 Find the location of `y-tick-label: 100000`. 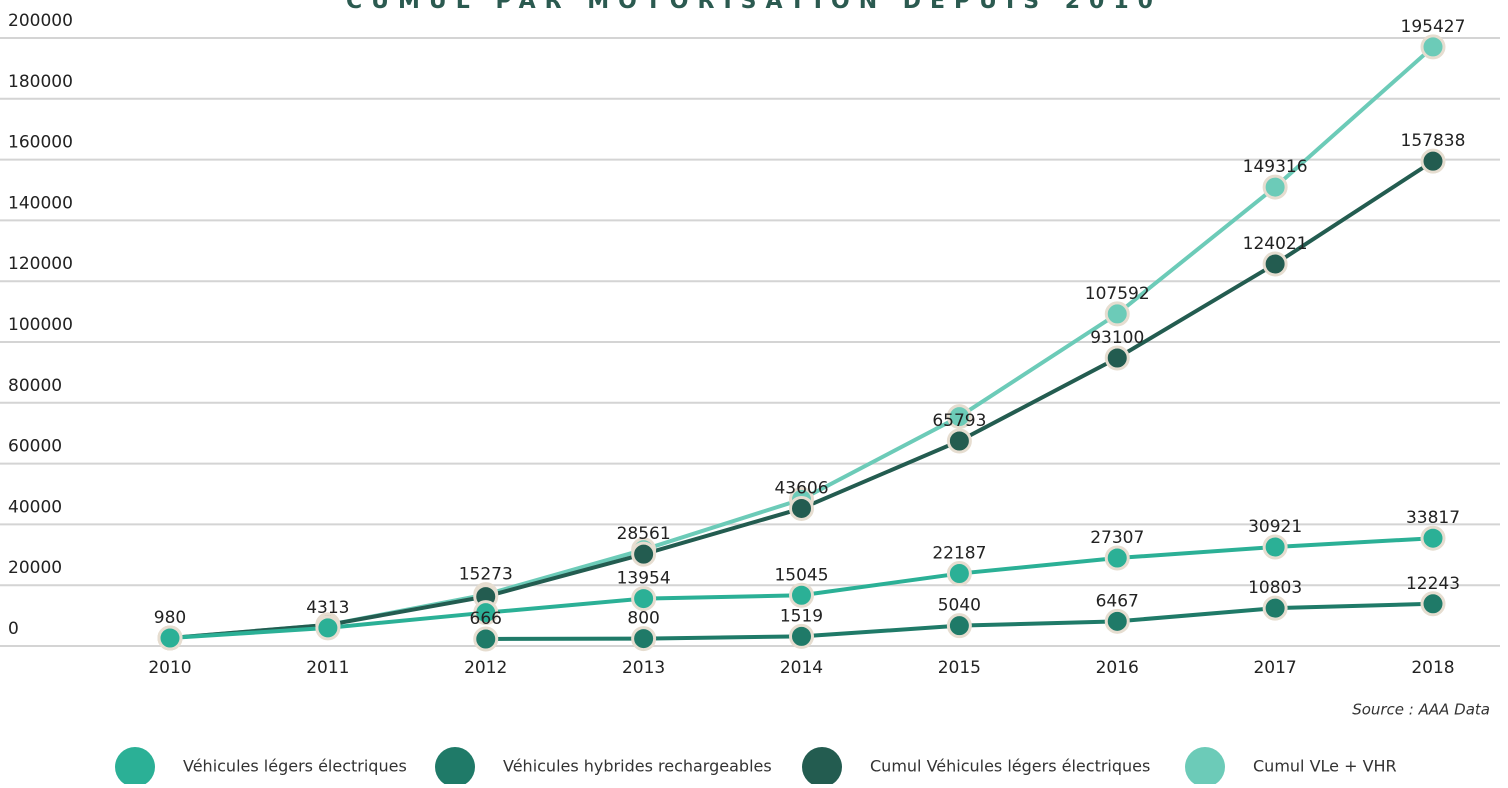

y-tick-label: 100000 is located at coordinates (40, 325).